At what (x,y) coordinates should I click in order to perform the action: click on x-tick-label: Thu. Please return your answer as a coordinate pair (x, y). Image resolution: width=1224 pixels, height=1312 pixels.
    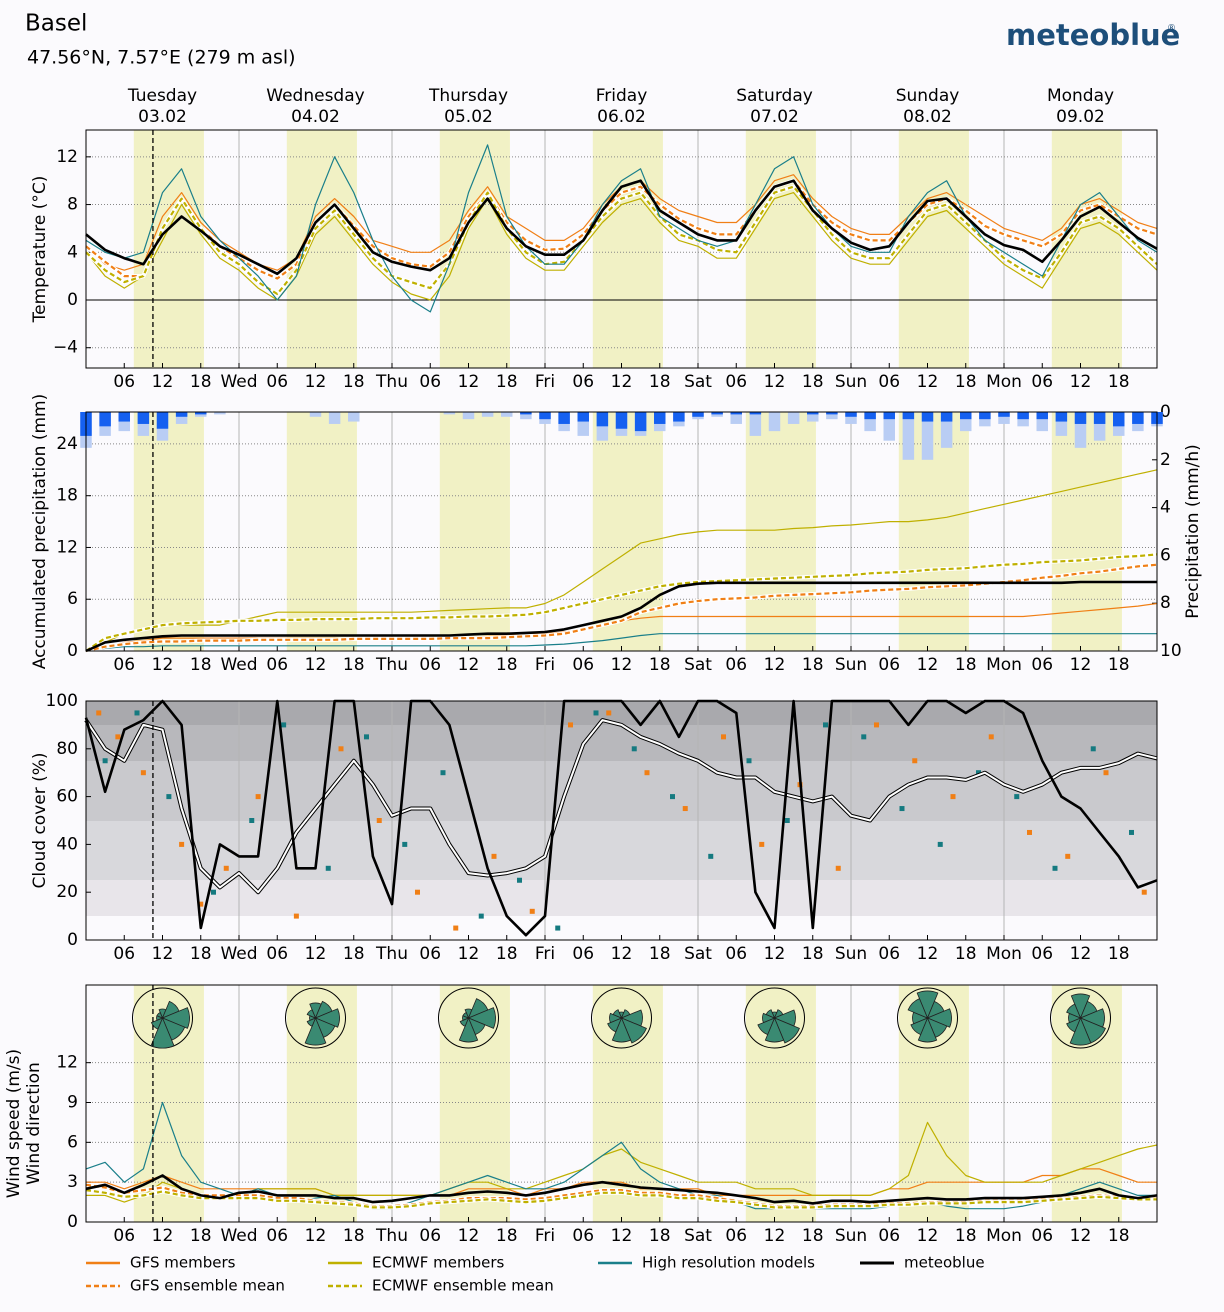
    Looking at the image, I should click on (391, 382).